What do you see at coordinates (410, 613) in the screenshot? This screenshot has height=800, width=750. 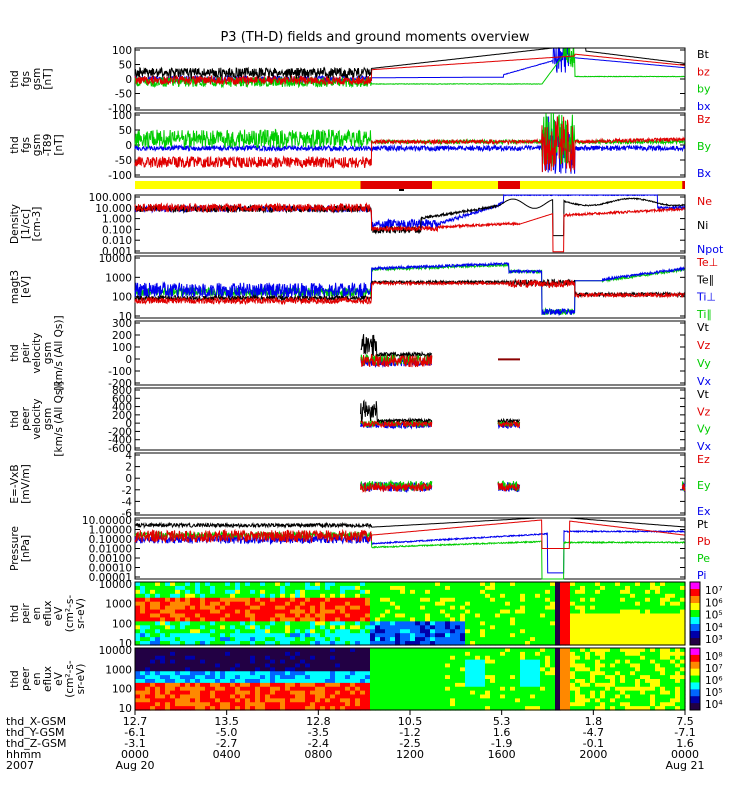 I see `spectrogram-frame` at bounding box center [410, 613].